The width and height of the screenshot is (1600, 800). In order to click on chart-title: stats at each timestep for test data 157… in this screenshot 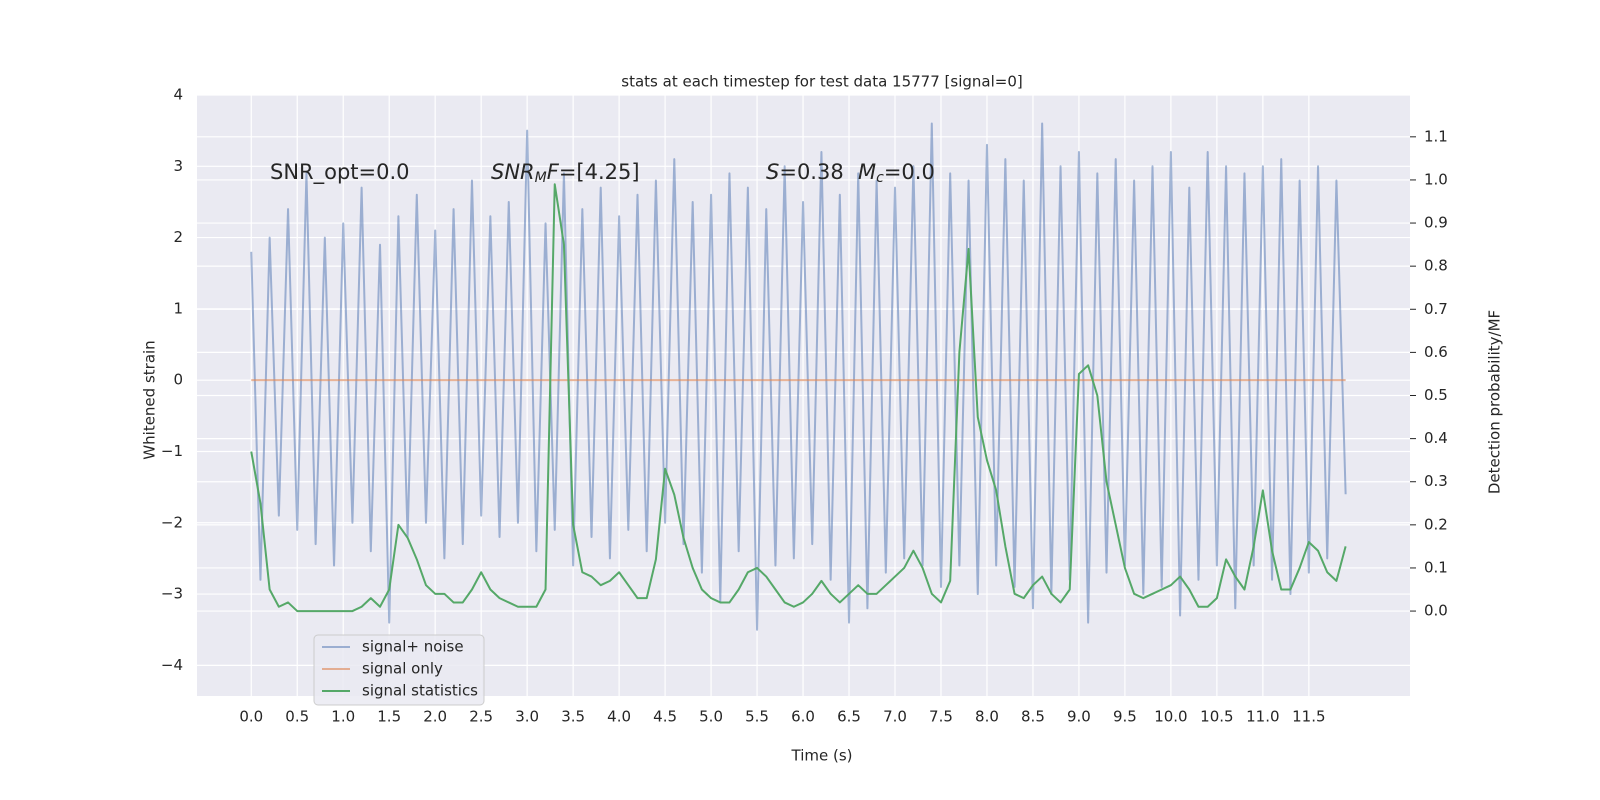, I will do `click(821, 82)`.